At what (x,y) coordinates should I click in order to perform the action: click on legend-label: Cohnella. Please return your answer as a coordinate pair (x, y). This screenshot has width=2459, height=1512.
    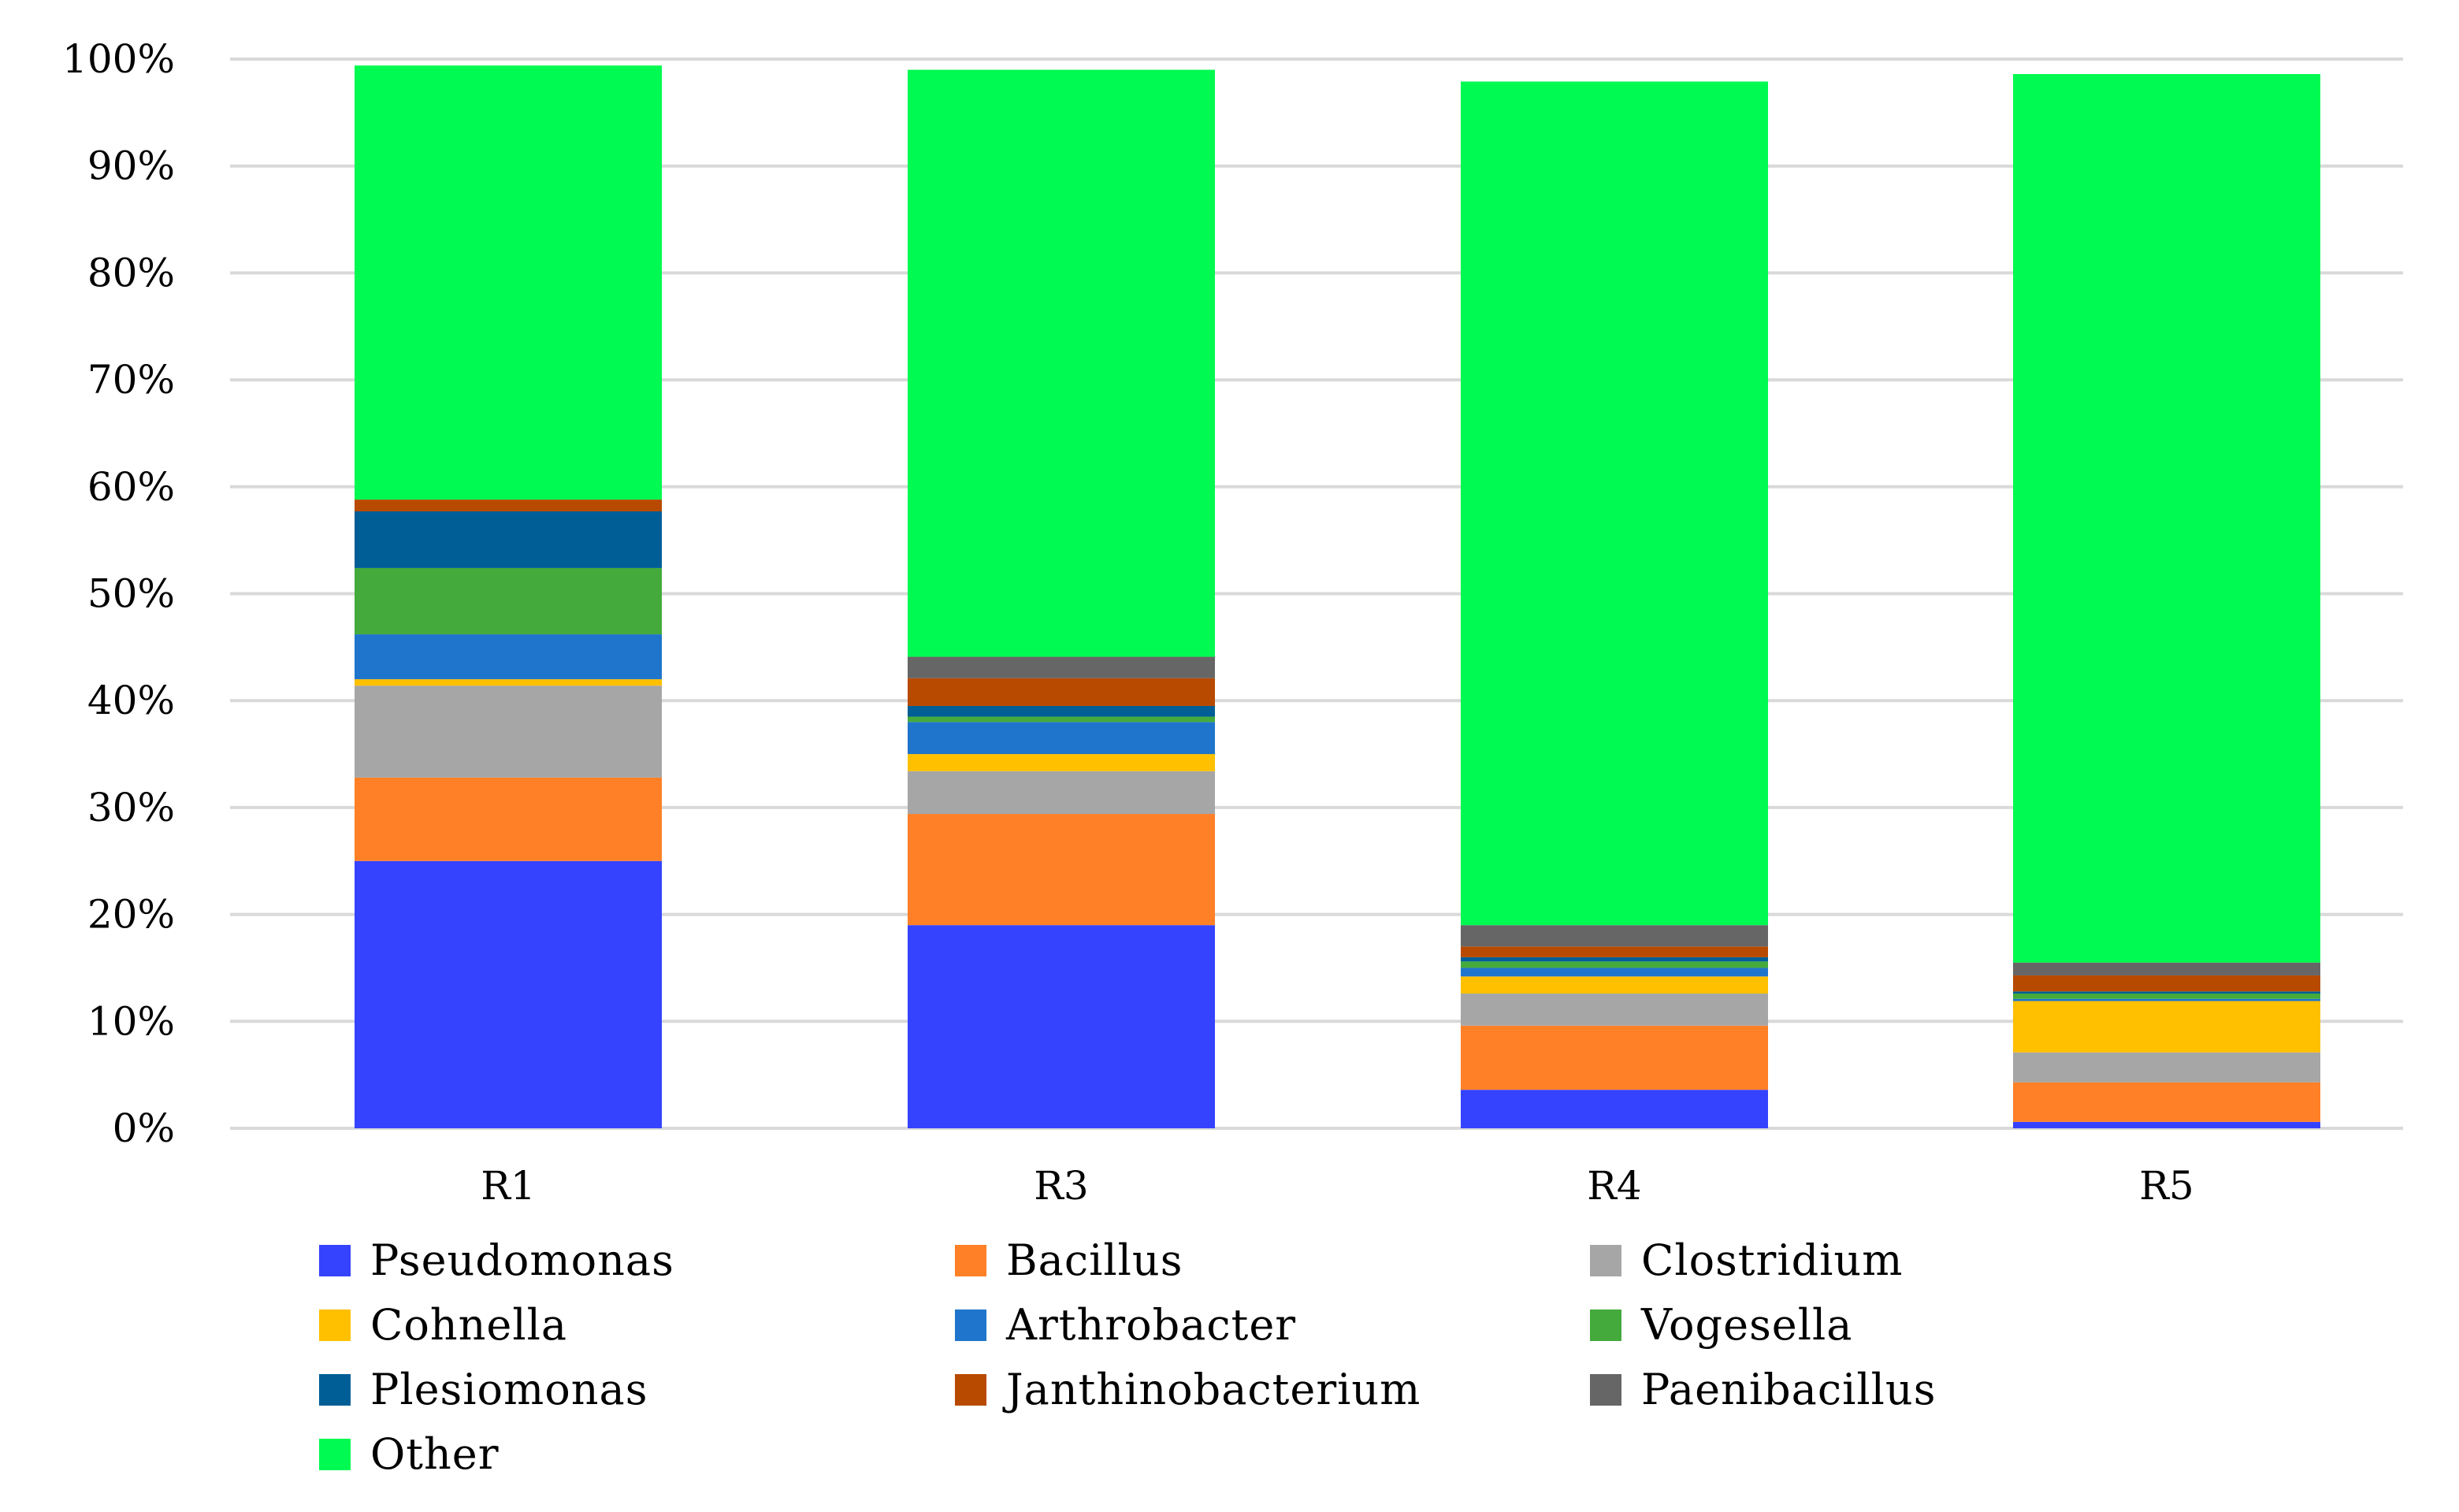
    Looking at the image, I should click on (468, 1325).